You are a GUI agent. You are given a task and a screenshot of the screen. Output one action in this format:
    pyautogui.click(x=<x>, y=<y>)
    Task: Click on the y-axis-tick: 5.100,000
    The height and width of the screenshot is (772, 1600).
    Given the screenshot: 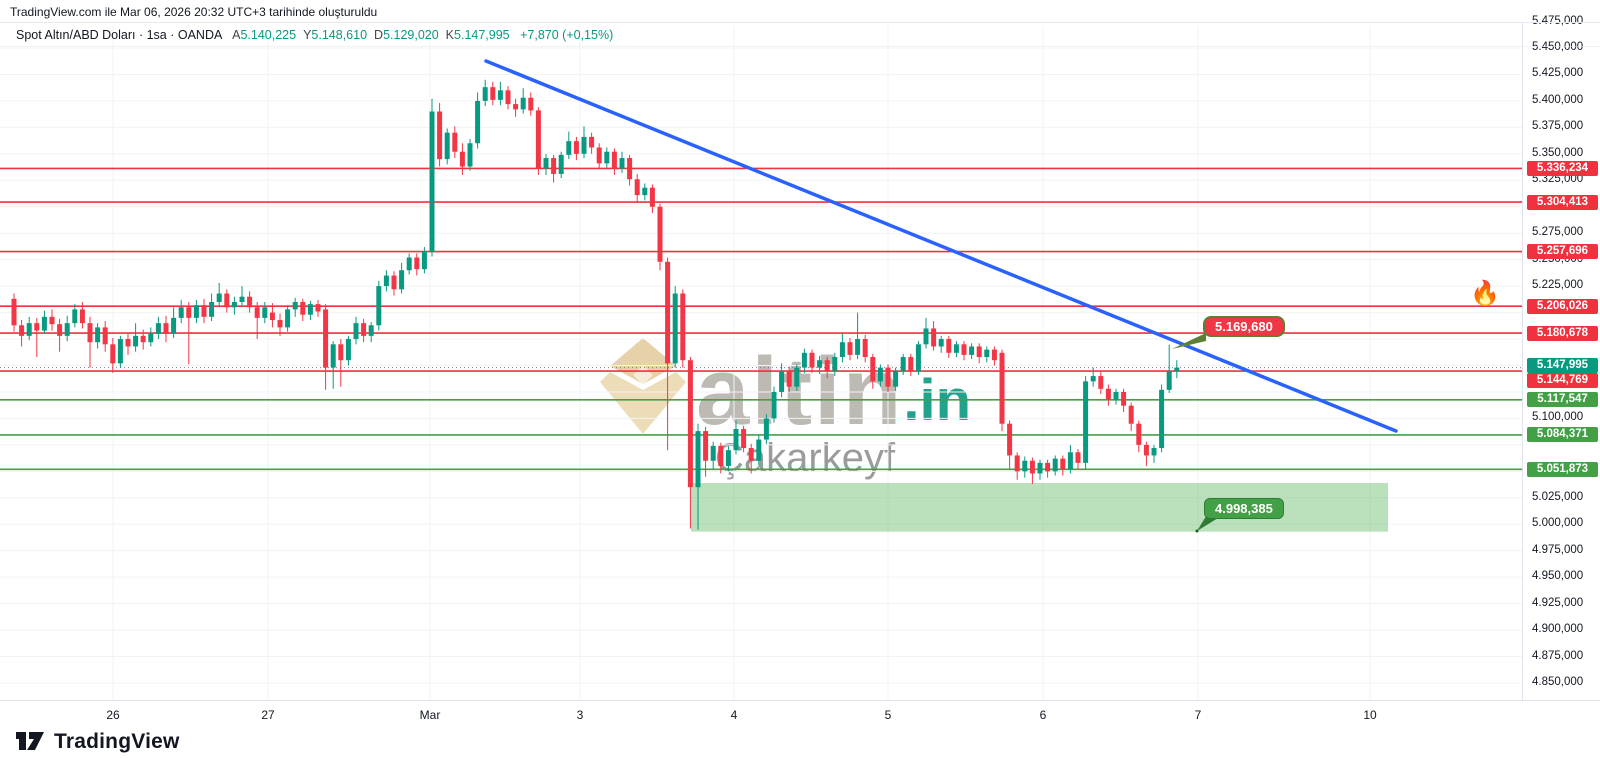 What is the action you would take?
    pyautogui.click(x=1558, y=417)
    